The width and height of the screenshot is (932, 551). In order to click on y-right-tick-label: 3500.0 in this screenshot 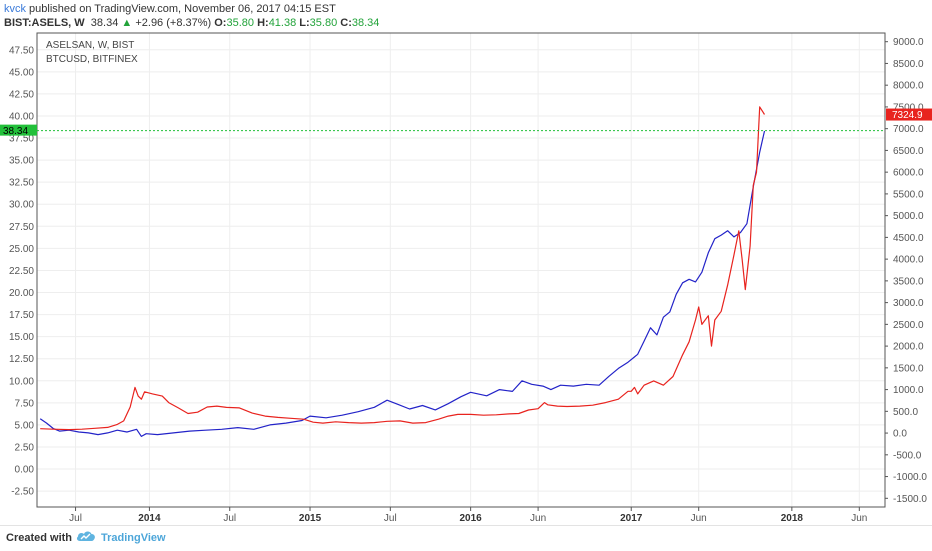, I will do `click(908, 281)`.